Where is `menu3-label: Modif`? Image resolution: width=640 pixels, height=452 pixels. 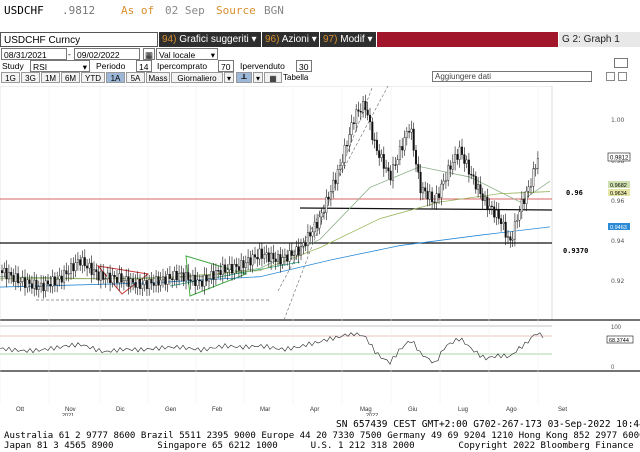
menu3-label: Modif is located at coordinates (352, 39).